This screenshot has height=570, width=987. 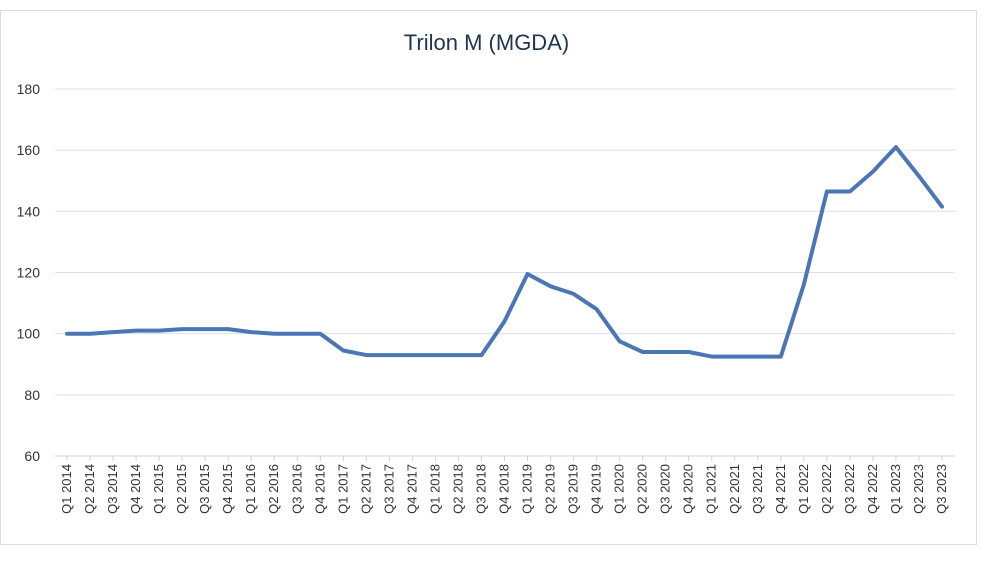 I want to click on x-tick-label: Q4 2018, so click(x=504, y=489).